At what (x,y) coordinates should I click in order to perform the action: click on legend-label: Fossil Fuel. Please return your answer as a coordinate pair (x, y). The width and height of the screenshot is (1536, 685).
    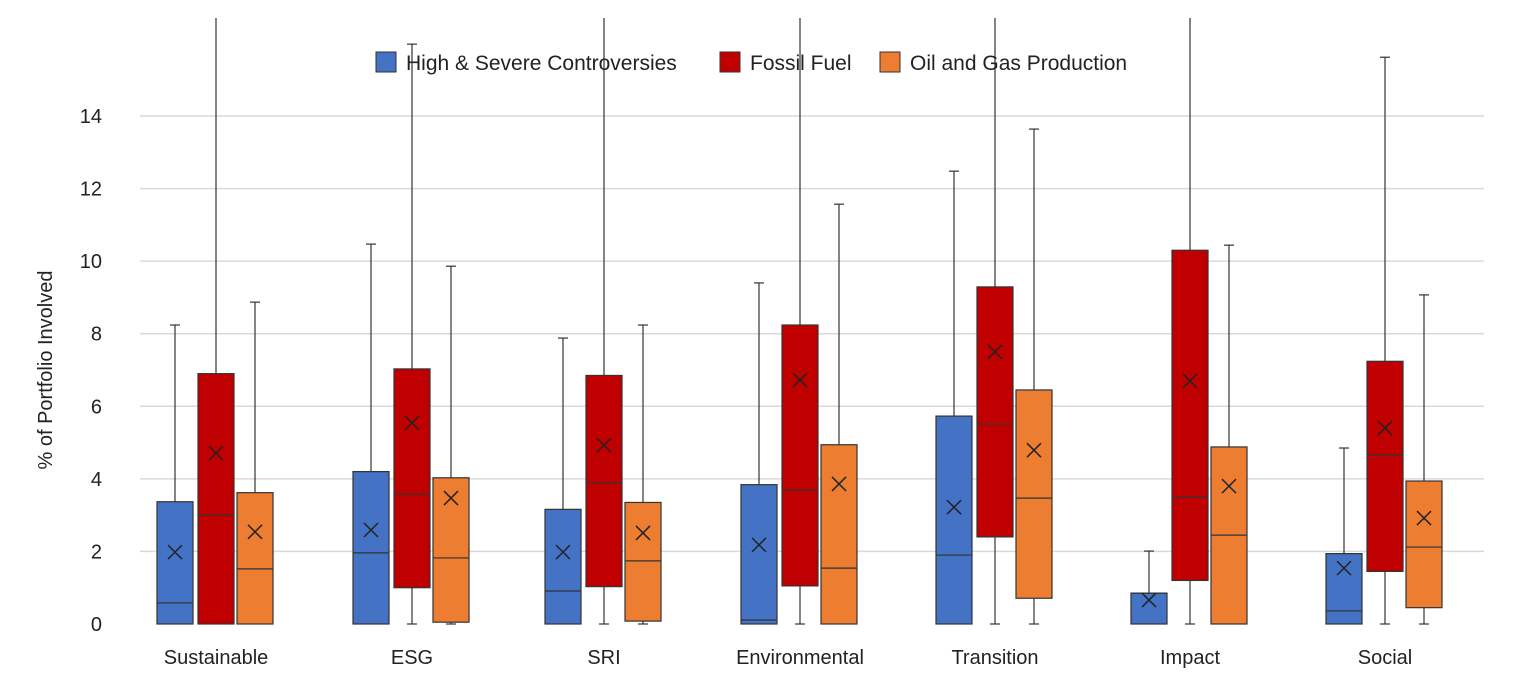
    Looking at the image, I should click on (801, 63).